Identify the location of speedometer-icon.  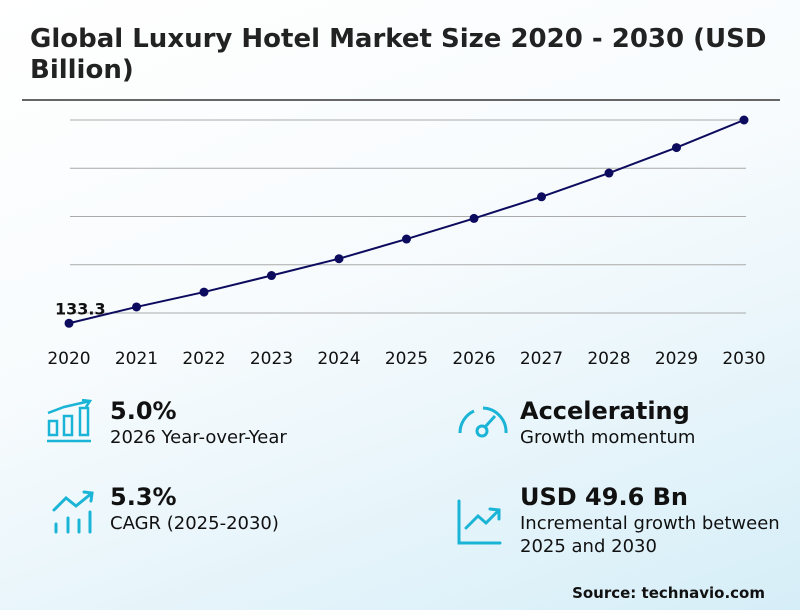
(483, 422).